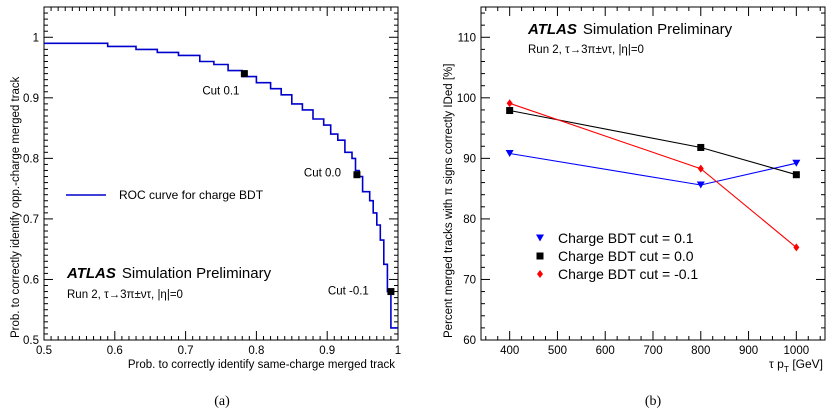  What do you see at coordinates (31, 159) in the screenshot?
I see `roc-y-tick-label: 0.8` at bounding box center [31, 159].